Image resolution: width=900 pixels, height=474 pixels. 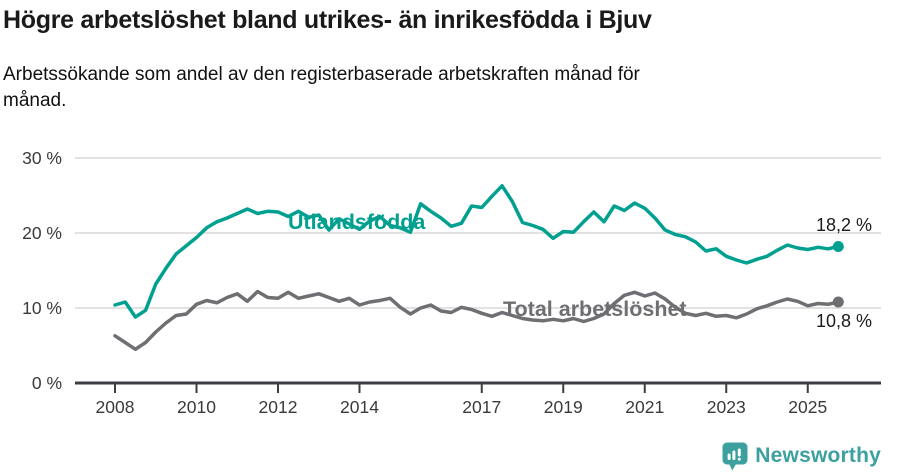 I want to click on end-value-labels: 18,2 % 10,8 %, so click(x=844, y=273).